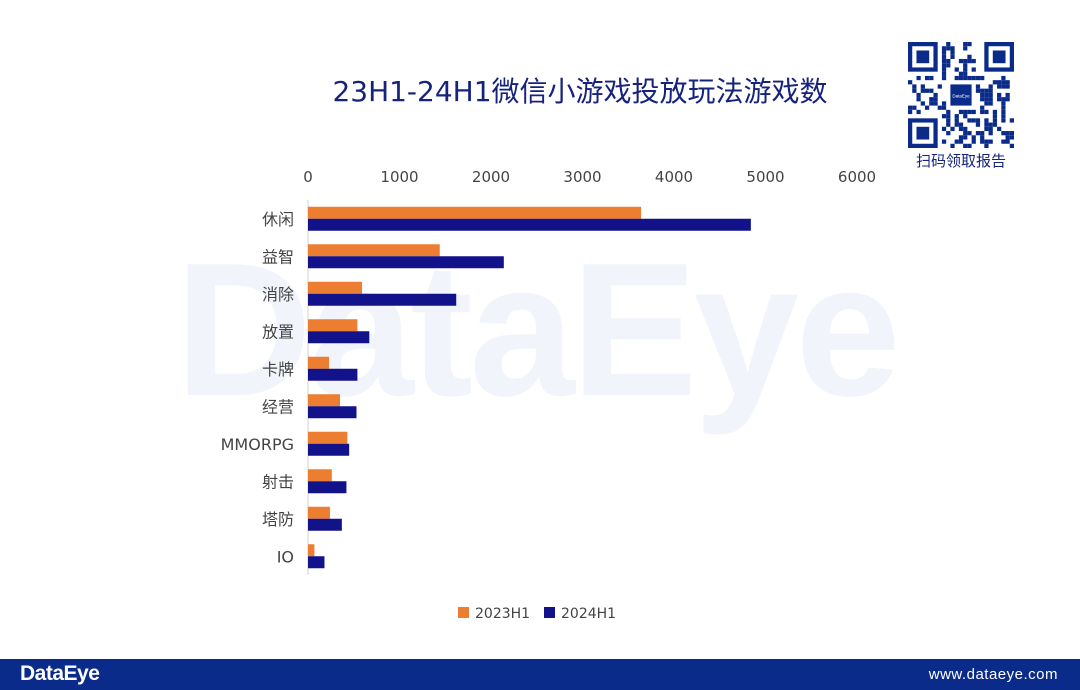 The height and width of the screenshot is (690, 1080). I want to click on category-label: 放置, so click(278, 331).